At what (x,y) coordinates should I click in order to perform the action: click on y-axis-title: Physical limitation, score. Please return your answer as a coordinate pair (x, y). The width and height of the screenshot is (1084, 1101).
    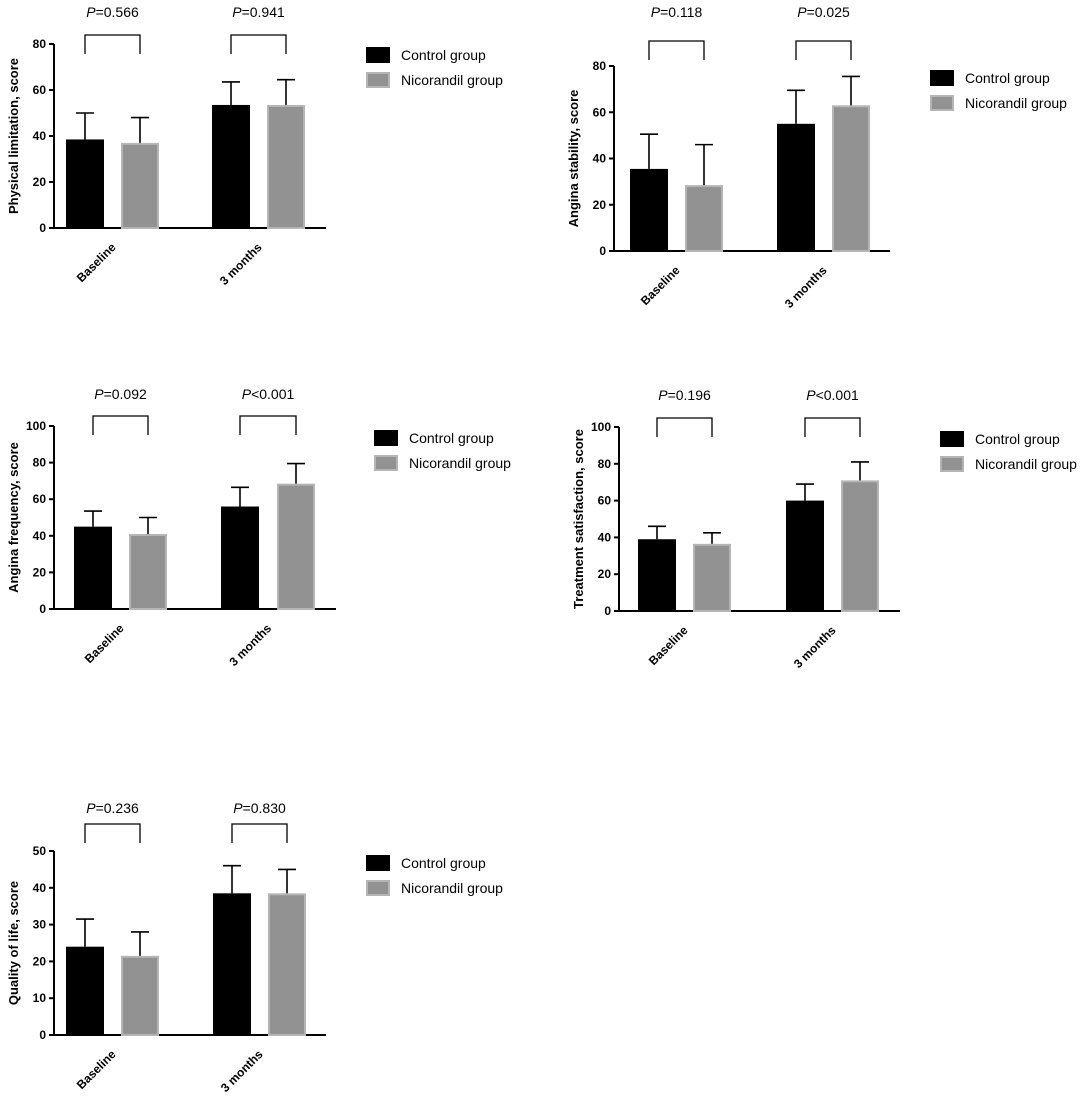
    Looking at the image, I should click on (13, 136).